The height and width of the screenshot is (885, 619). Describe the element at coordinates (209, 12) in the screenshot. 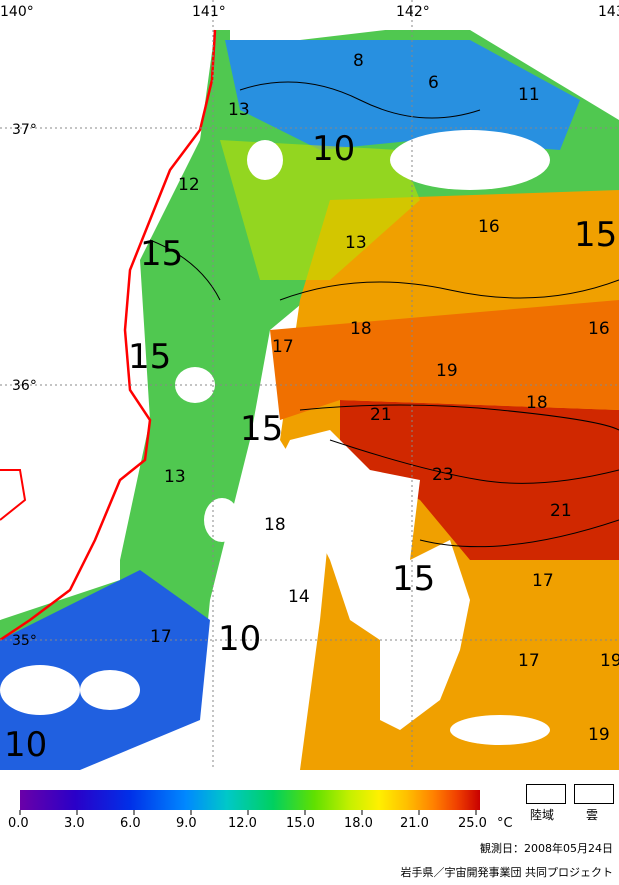

I see `lon-tick-141: 141°` at that location.